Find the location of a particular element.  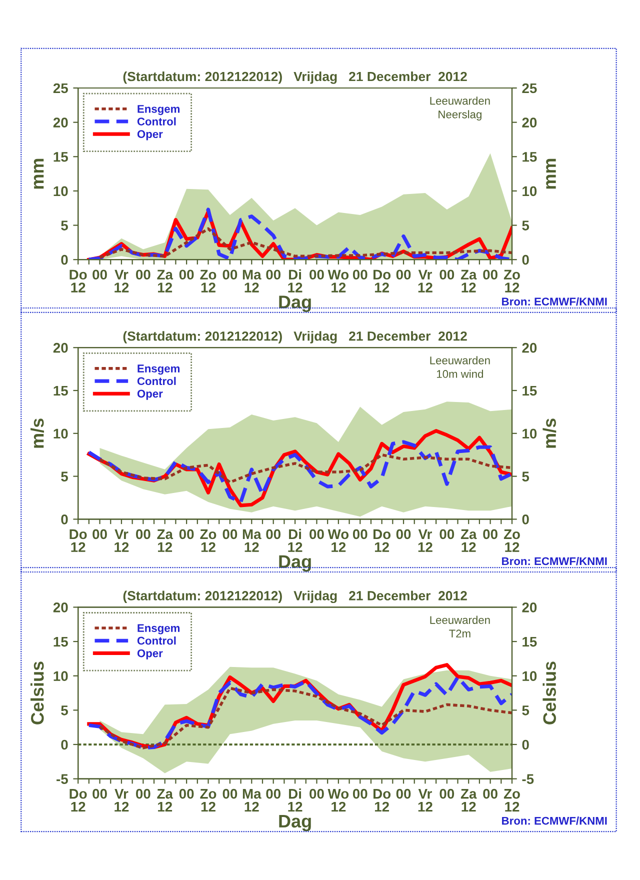

x-tick-label: Ma 12 is located at coordinates (252, 540).